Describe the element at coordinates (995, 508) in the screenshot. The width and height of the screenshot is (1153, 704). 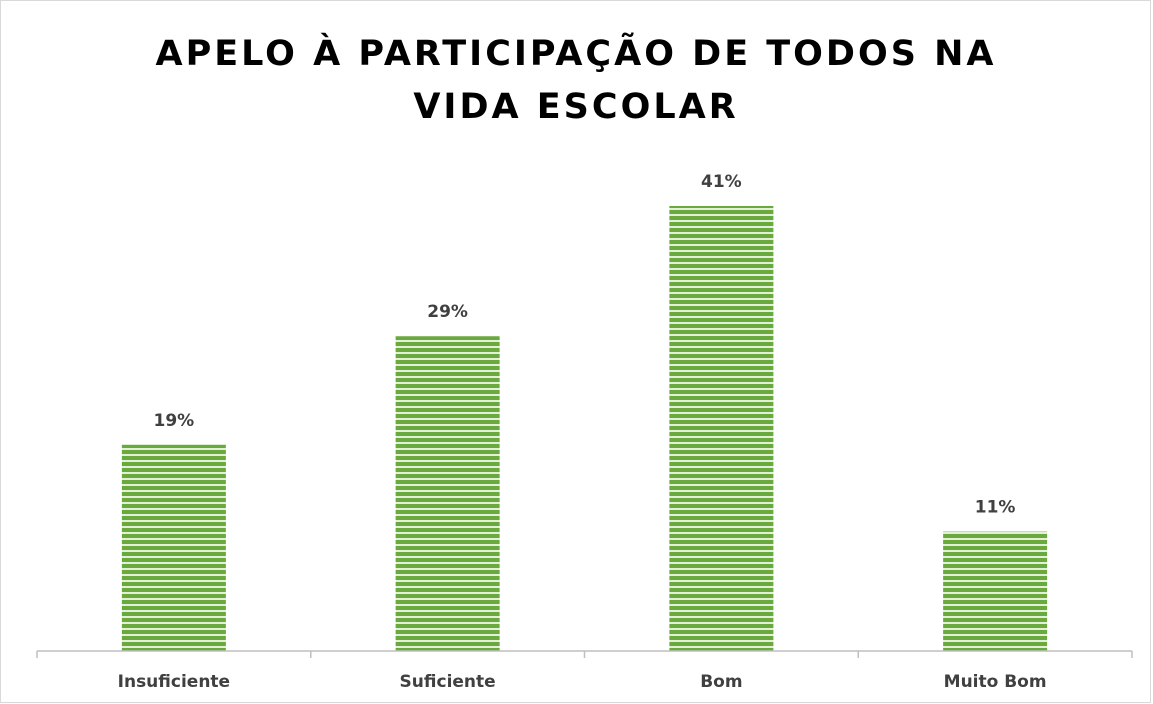
I see `data-label: 11%` at that location.